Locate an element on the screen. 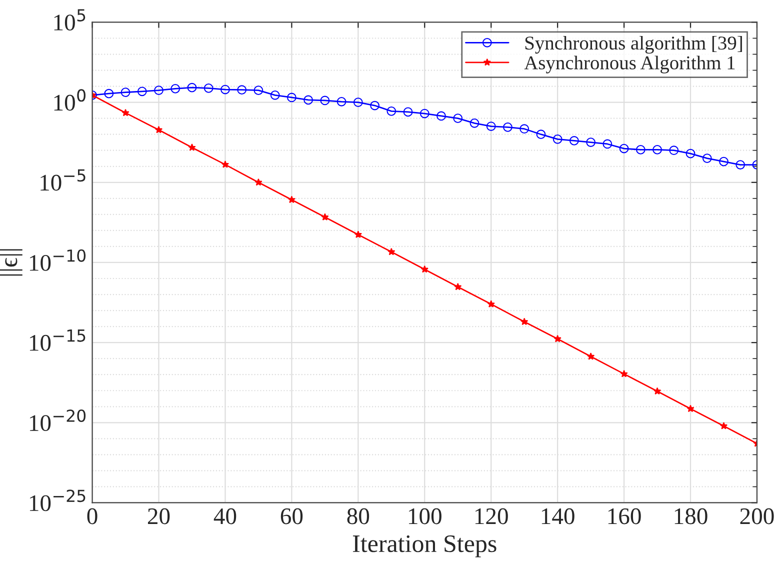 The height and width of the screenshot is (570, 782). y-tick-label: 10$^{−15}$ is located at coordinates (58, 340).